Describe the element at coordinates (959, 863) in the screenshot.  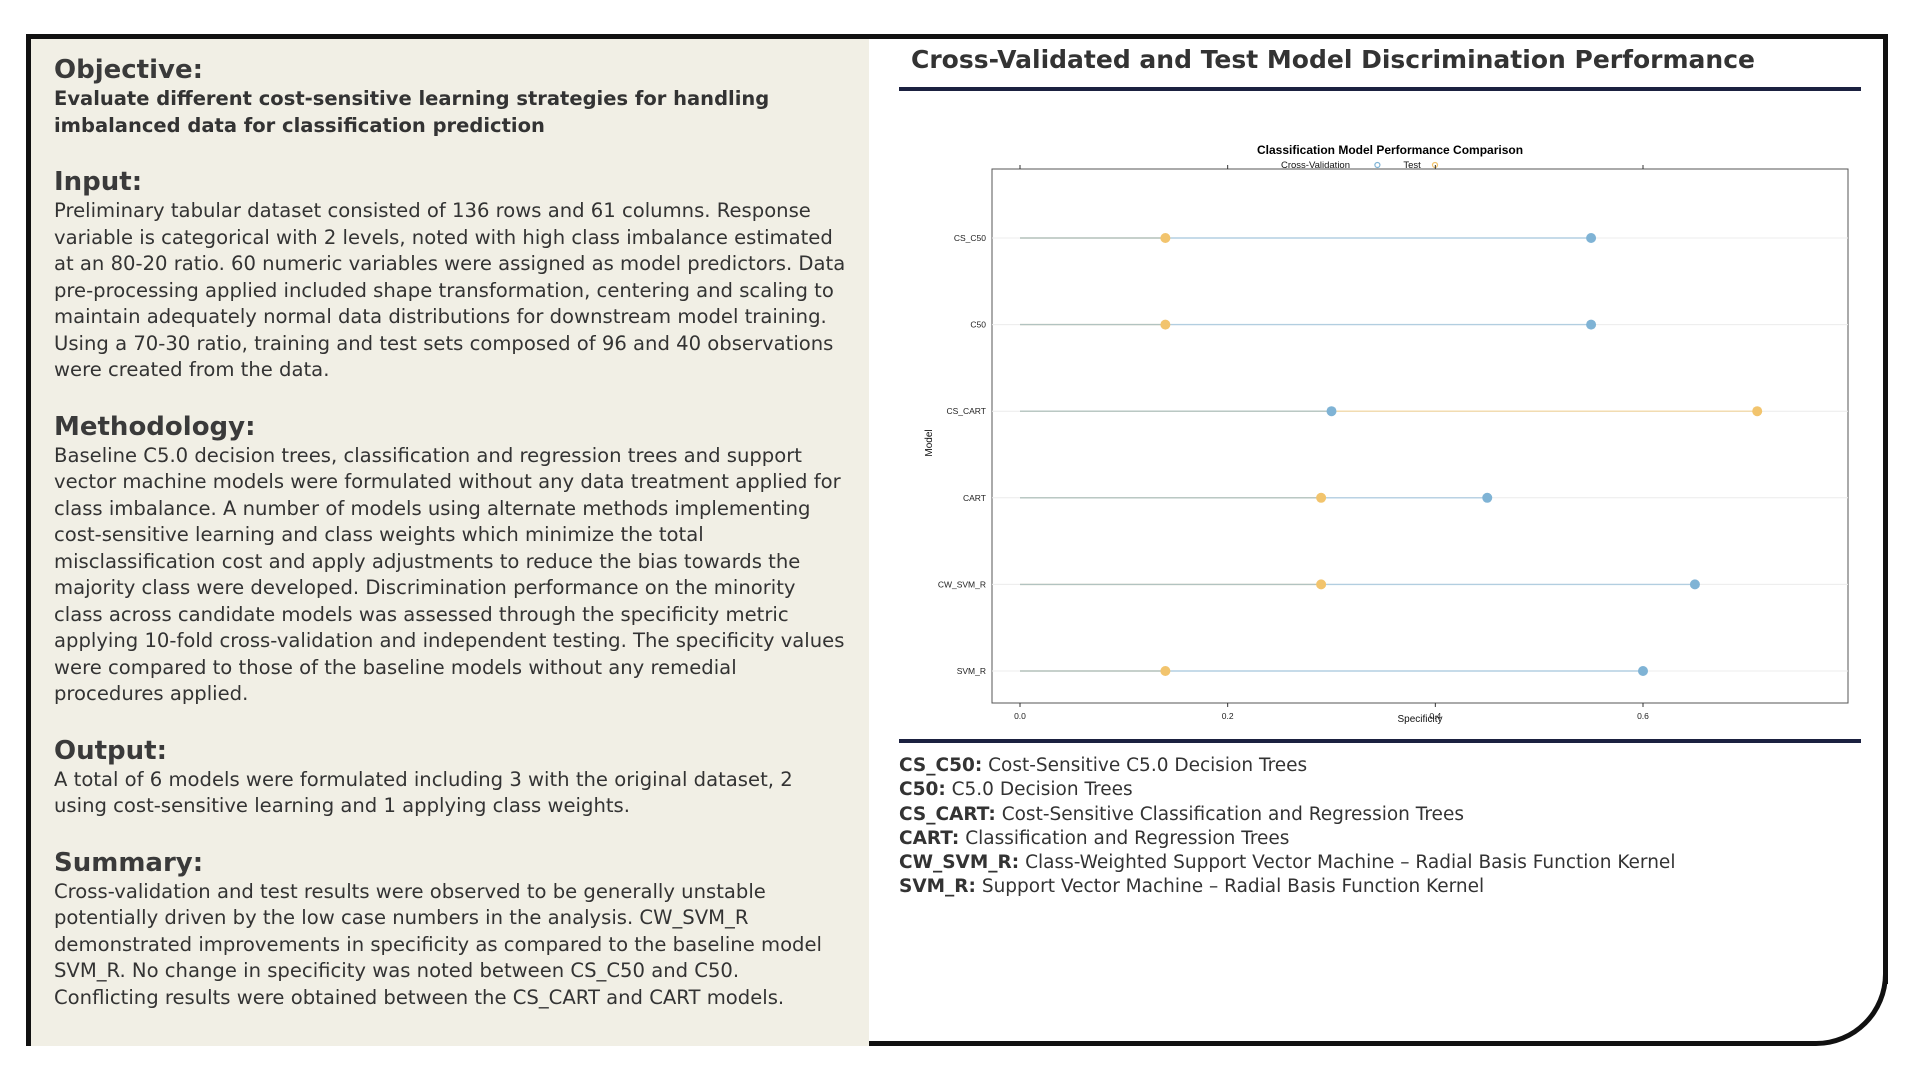
I see `model-abbreviation: CW_SVM_R:` at that location.